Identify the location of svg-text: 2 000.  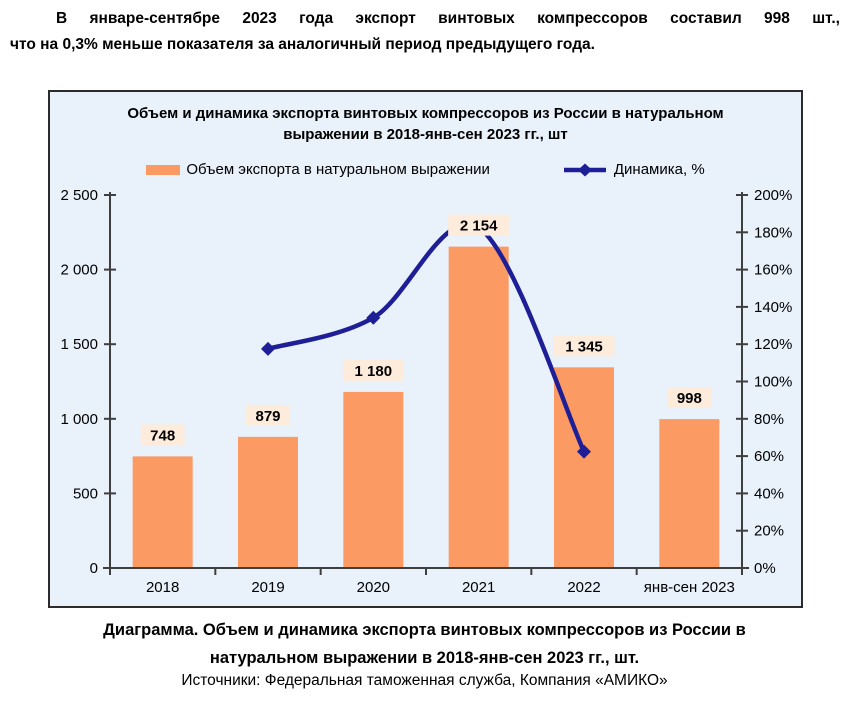
(79, 270).